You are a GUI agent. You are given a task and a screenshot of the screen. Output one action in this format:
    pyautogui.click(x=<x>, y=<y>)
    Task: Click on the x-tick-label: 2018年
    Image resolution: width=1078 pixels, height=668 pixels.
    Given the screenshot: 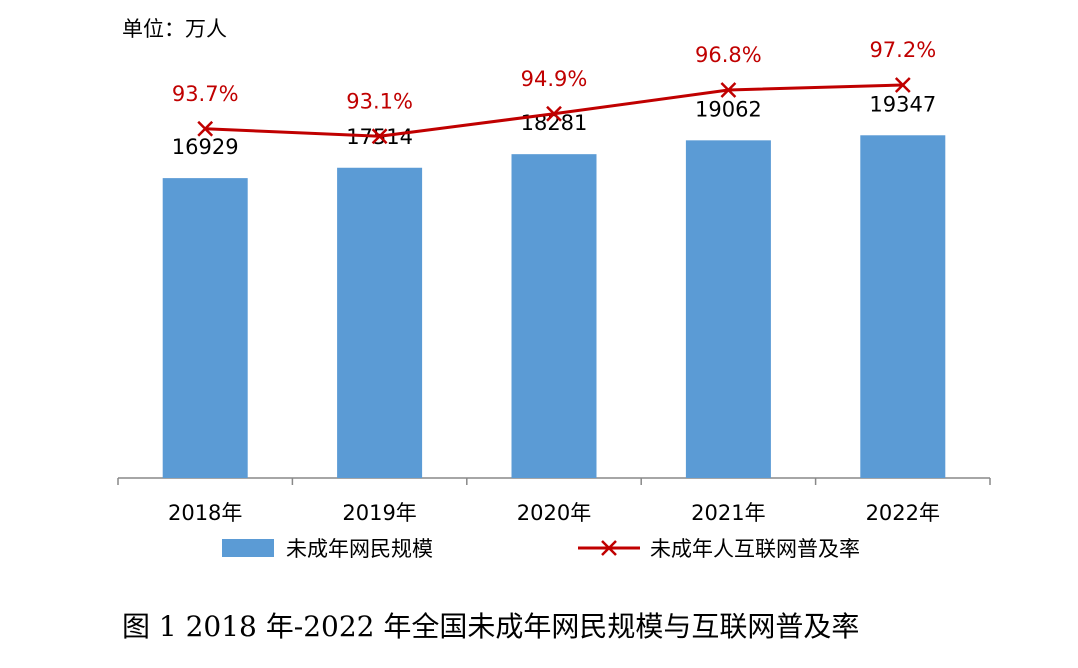 What is the action you would take?
    pyautogui.click(x=205, y=513)
    